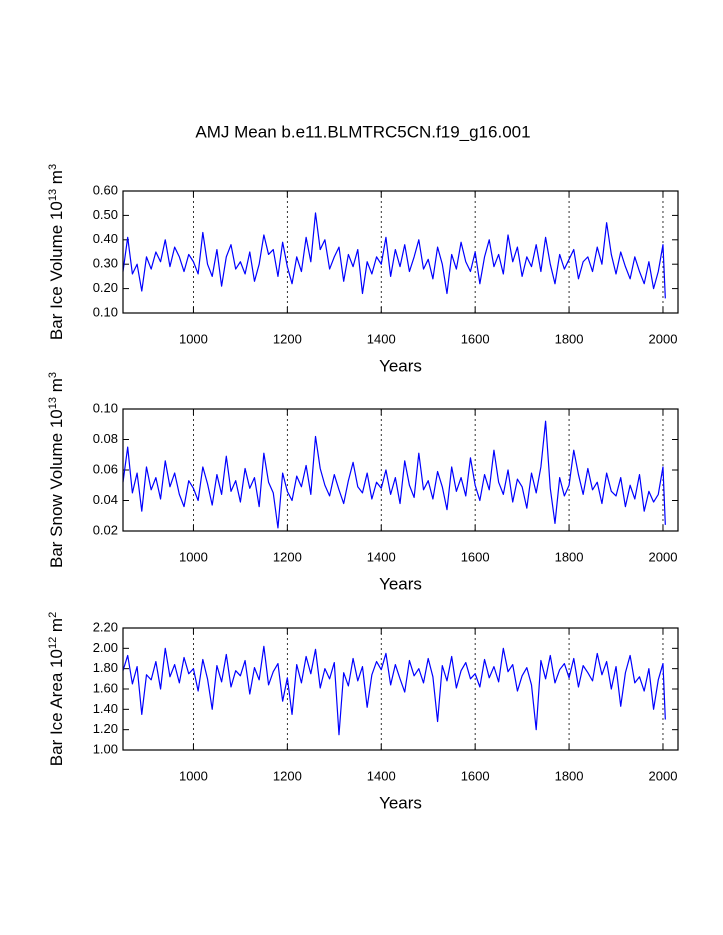 This screenshot has width=723, height=935. Describe the element at coordinates (56, 270) in the screenshot. I see `y-axis-label-text: Bar Ice Volume 10` at that location.